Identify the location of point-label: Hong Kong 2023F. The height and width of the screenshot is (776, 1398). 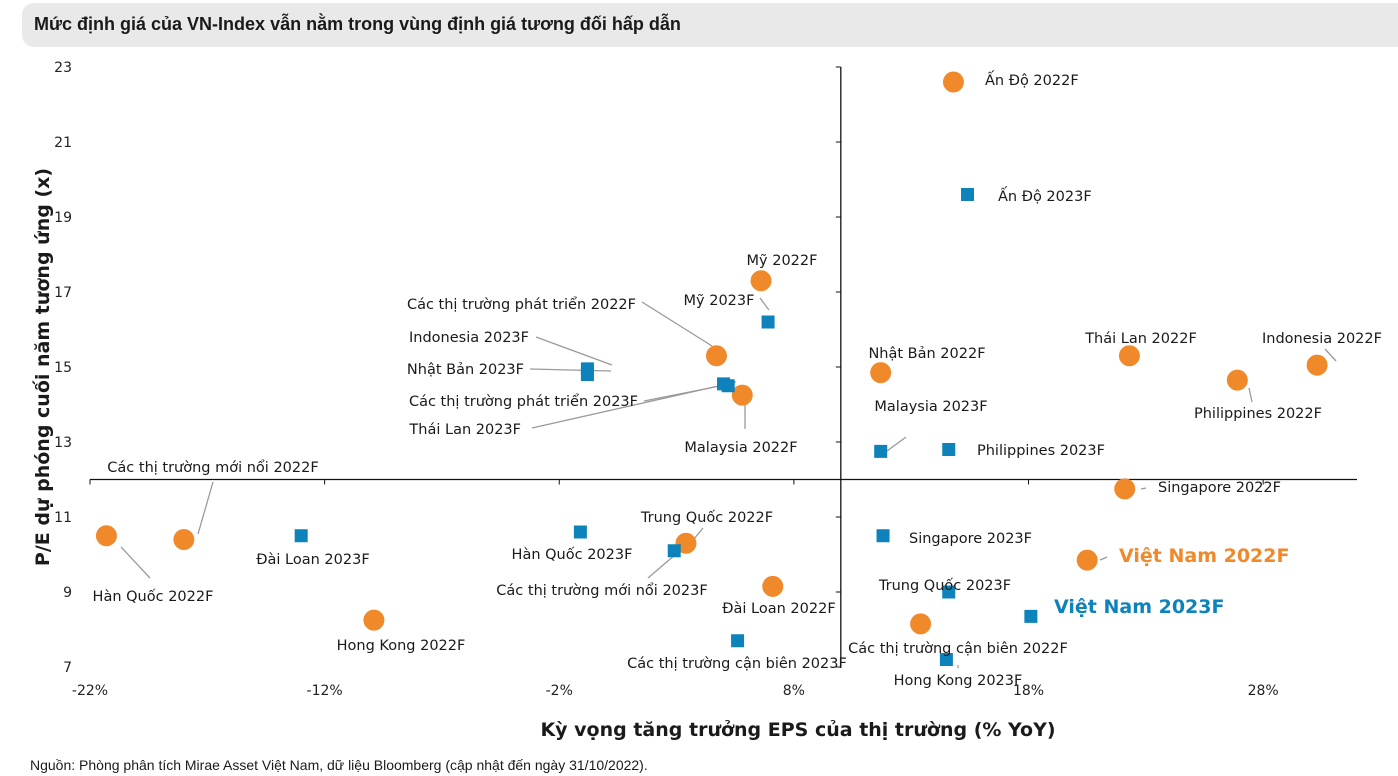
(958, 681).